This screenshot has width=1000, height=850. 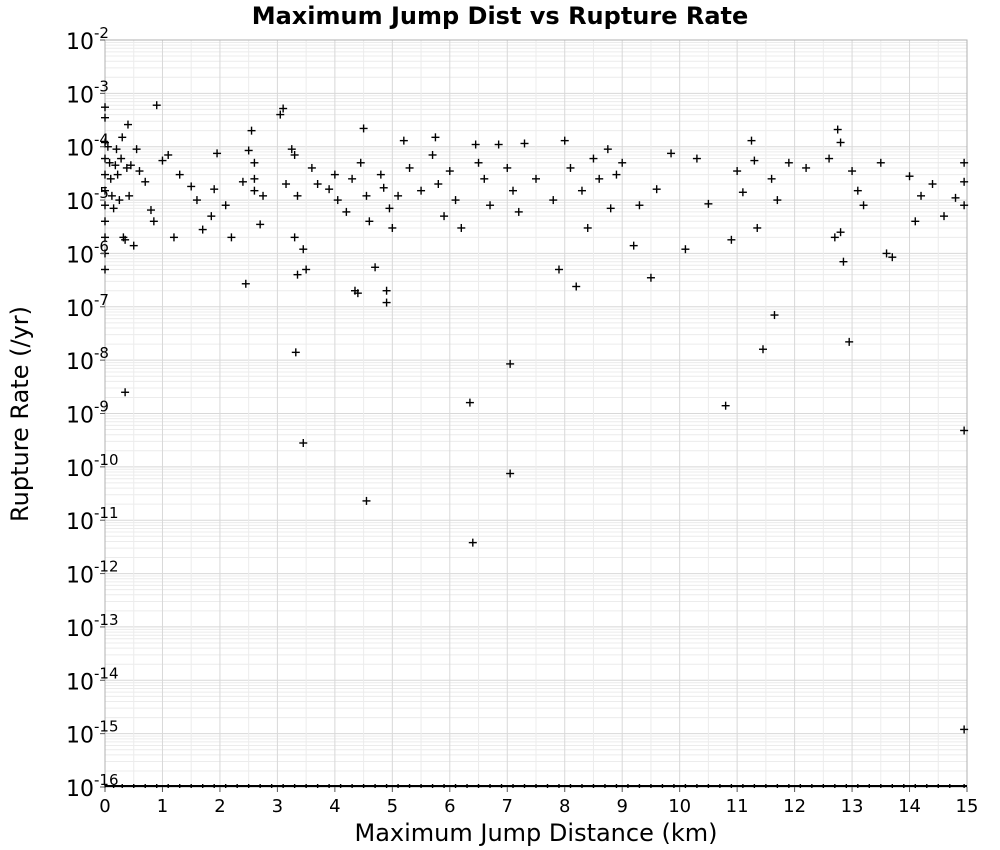 What do you see at coordinates (104, 806) in the screenshot?
I see `x-tick-label: 0` at bounding box center [104, 806].